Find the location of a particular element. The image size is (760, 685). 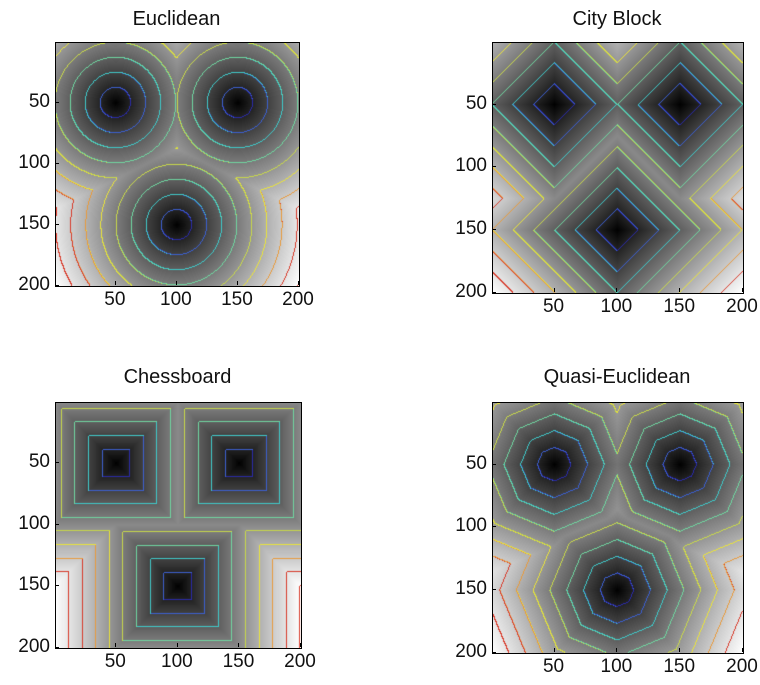

chart-title: Quasi-Euclidean is located at coordinates (617, 377).